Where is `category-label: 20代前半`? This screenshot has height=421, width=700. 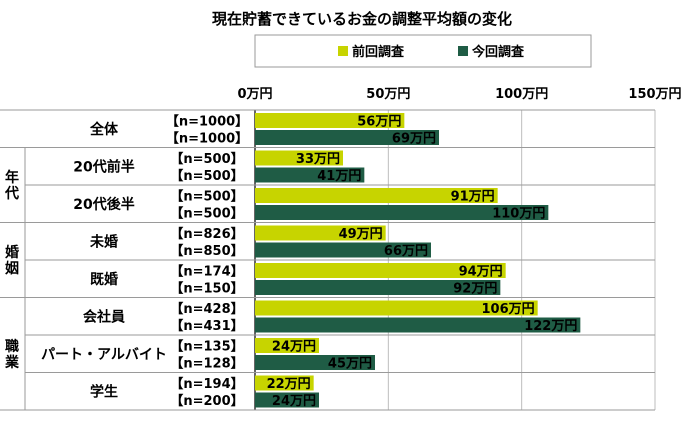
category-label: 20代前半 is located at coordinates (103, 166).